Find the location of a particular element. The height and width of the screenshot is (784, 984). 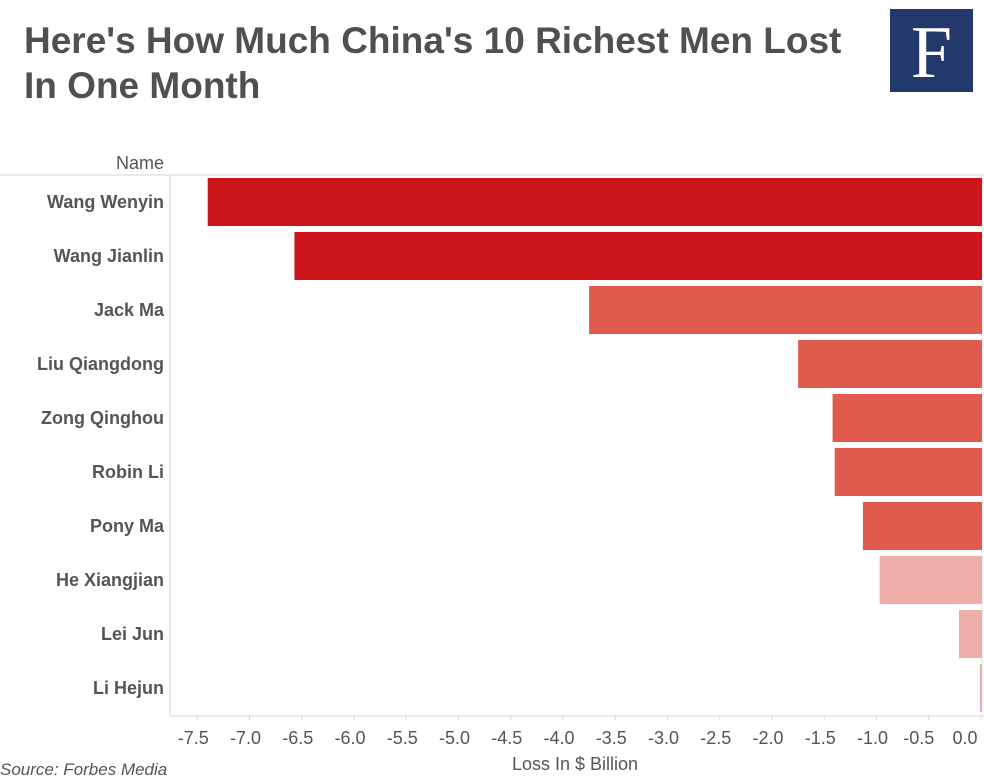

x-tick-label: -2.0 is located at coordinates (767, 738).